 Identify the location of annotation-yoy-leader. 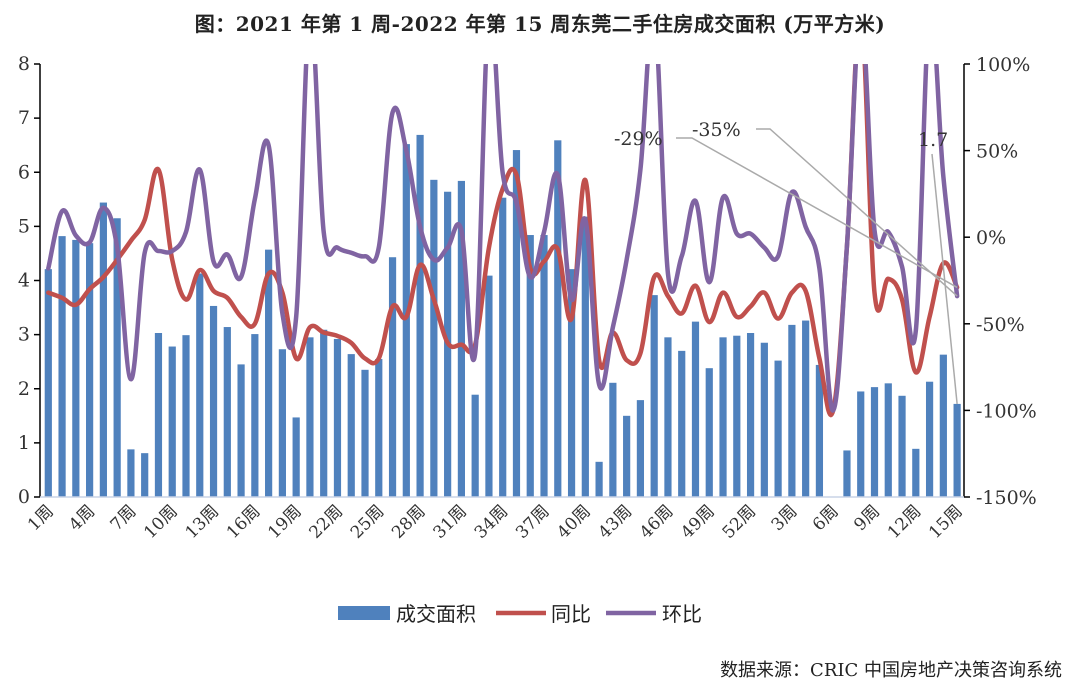
(817, 213).